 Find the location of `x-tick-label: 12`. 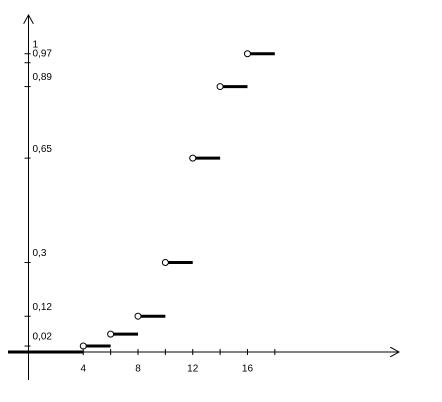

x-tick-label: 12 is located at coordinates (193, 369).